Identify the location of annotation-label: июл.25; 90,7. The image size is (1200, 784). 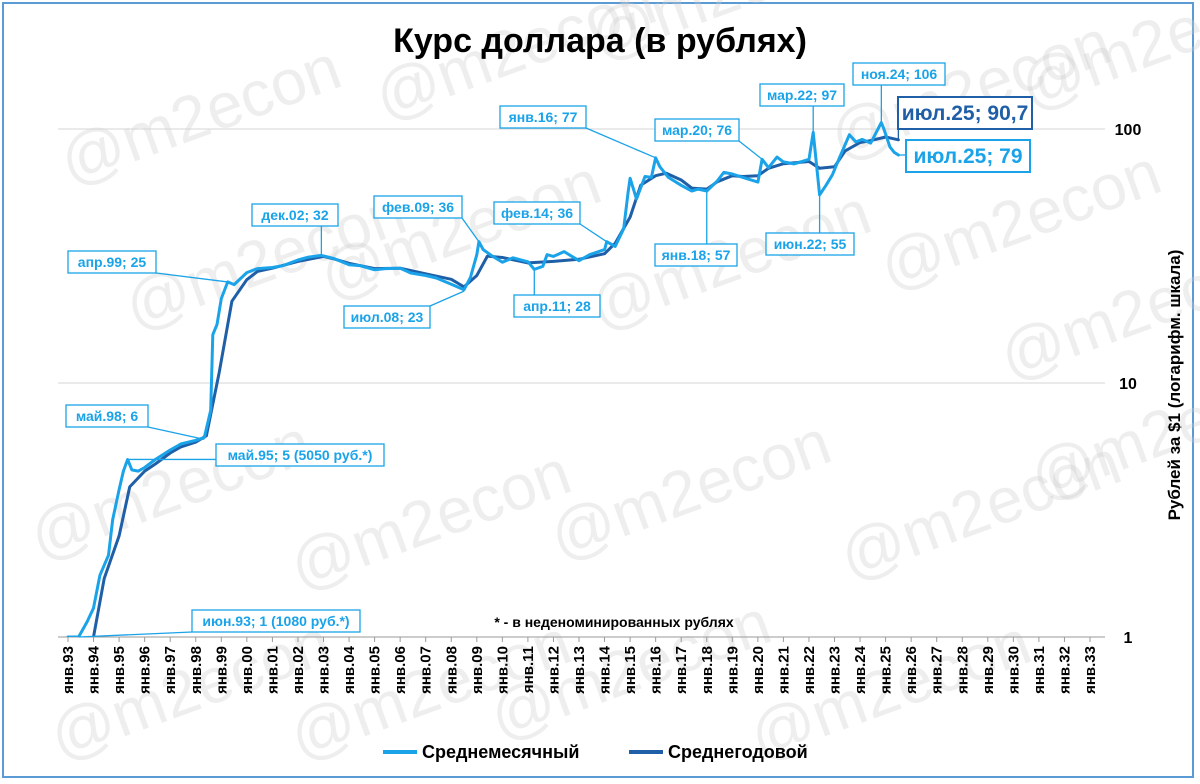
(965, 113).